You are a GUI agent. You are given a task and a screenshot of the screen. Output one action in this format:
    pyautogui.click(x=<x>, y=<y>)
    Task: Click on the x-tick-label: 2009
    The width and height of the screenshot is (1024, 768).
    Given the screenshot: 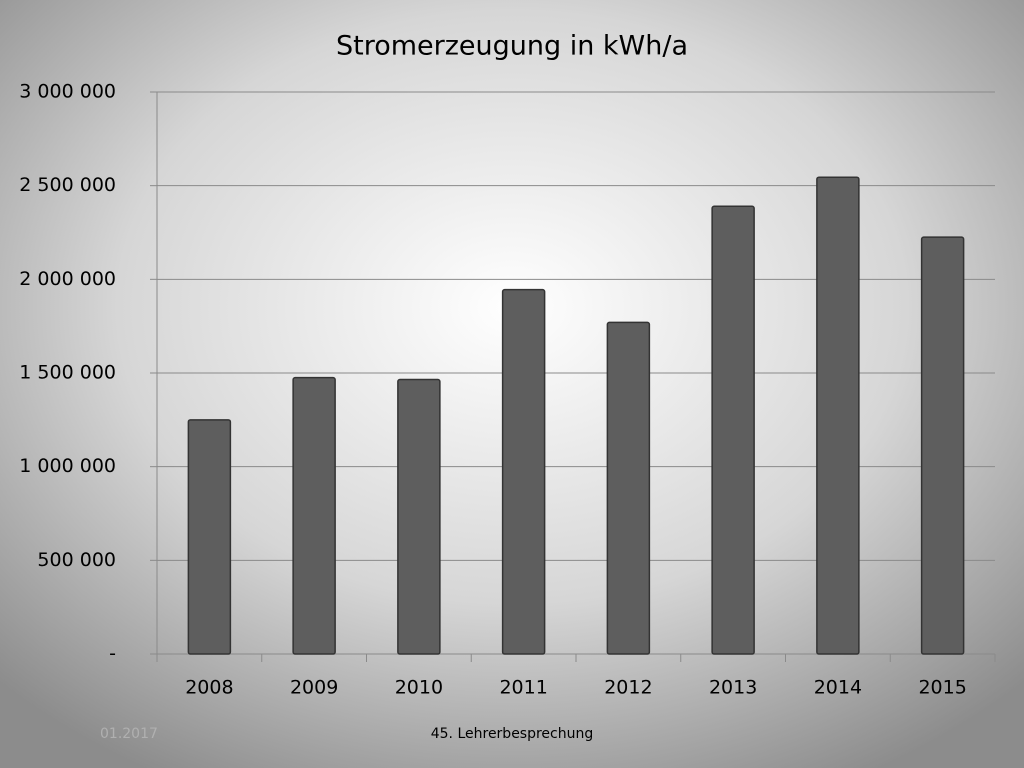 What is the action you would take?
    pyautogui.click(x=314, y=688)
    